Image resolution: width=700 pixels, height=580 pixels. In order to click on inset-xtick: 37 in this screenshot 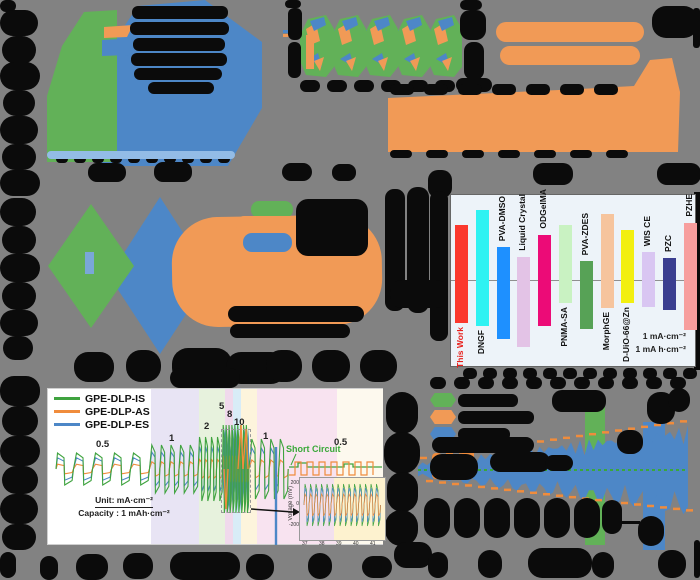, I will do `click(305, 544)`.